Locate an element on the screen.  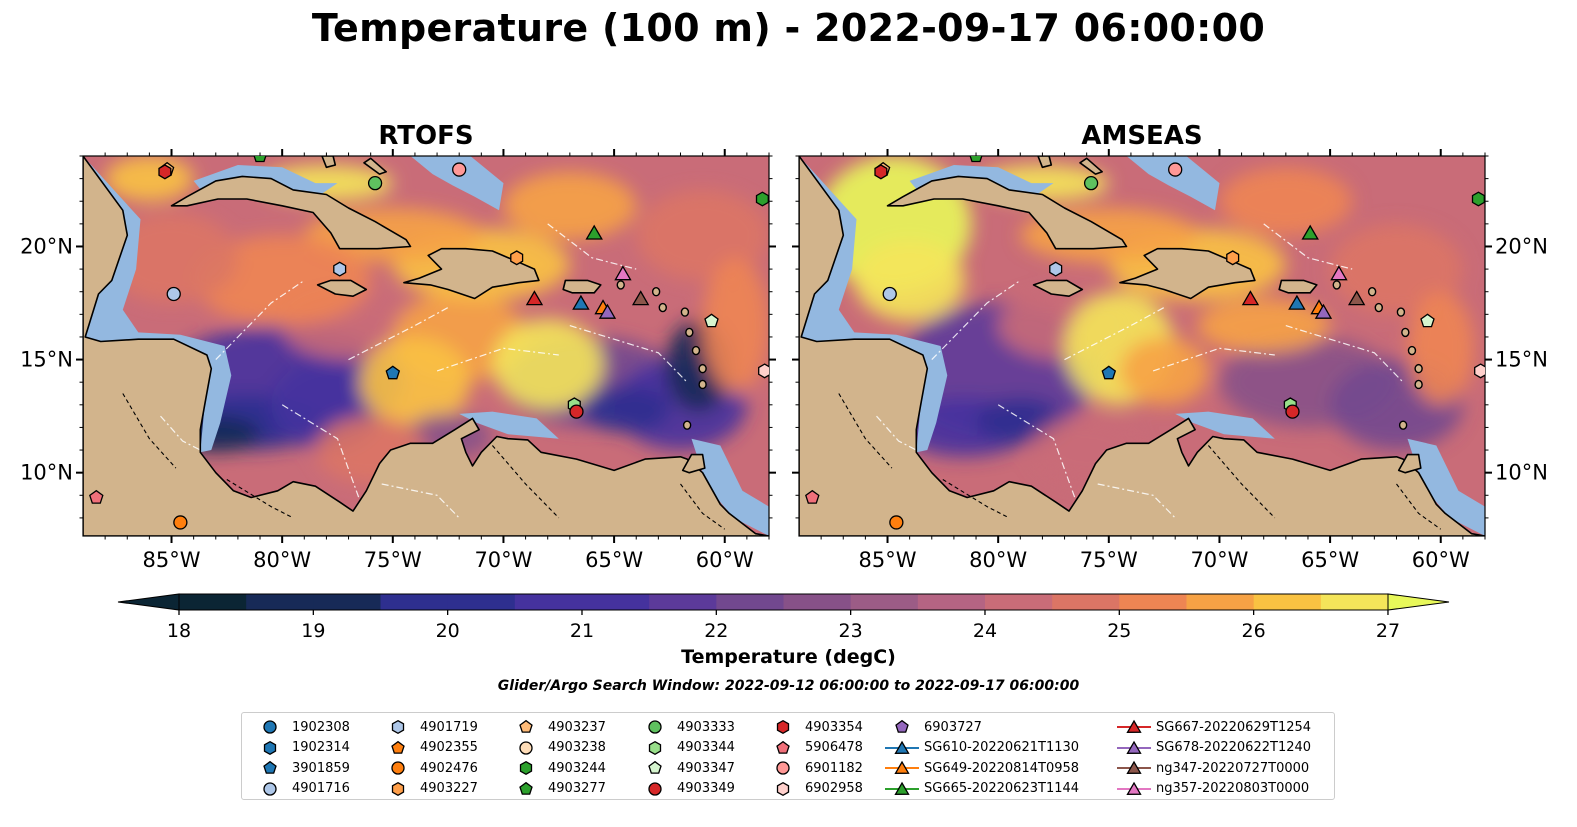
legend-item: 4901716 is located at coordinates (300, 789).